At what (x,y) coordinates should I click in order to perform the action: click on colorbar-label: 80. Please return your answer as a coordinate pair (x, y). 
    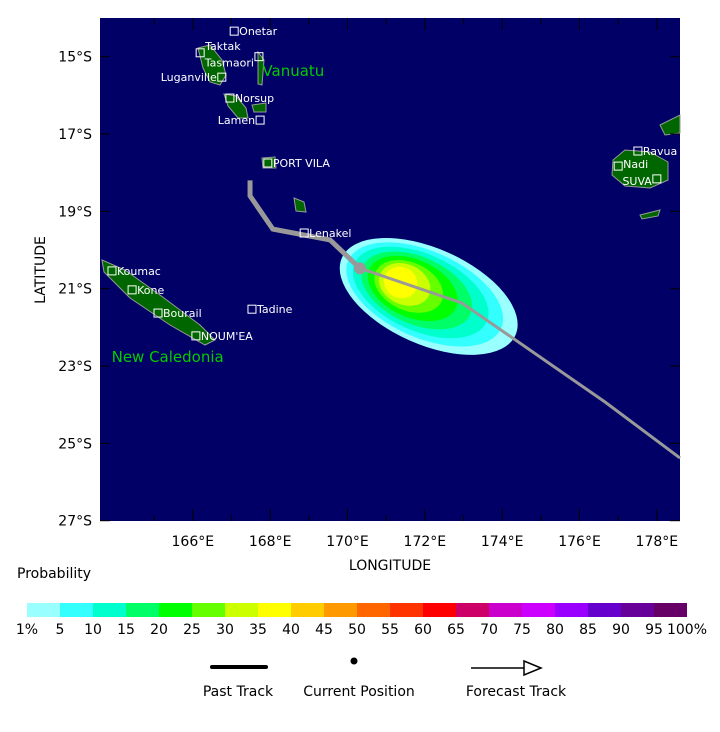
    Looking at the image, I should click on (555, 630).